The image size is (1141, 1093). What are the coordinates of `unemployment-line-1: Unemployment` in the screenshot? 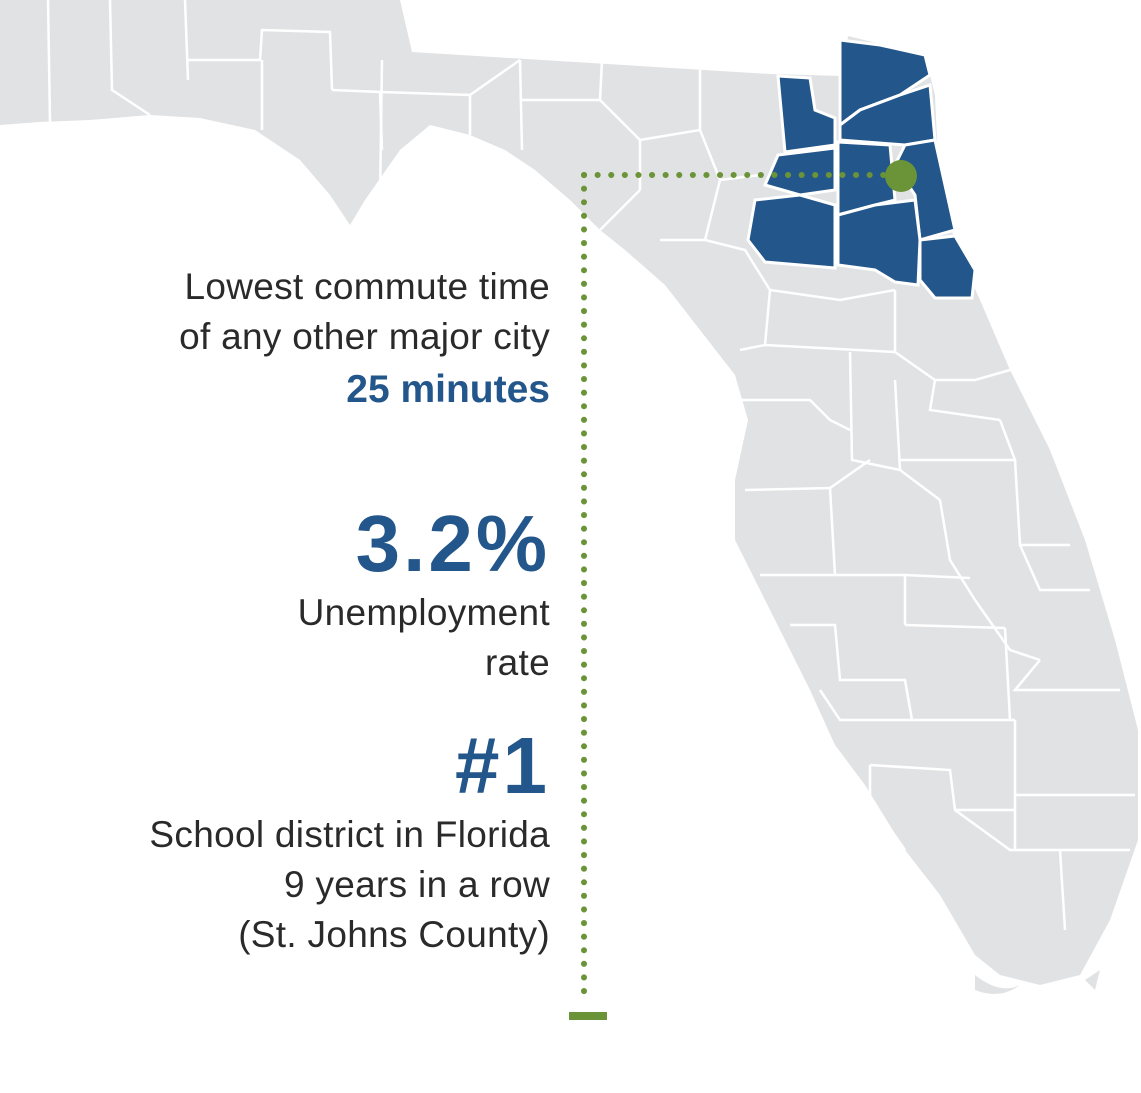 It's located at (423, 612).